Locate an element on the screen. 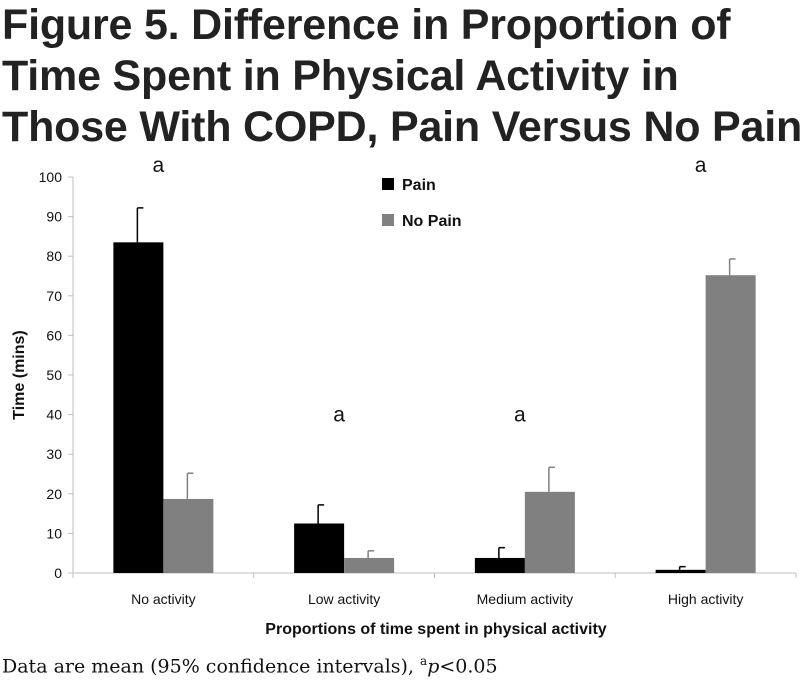 The image size is (800, 693). x-tick-label: Low activity is located at coordinates (344, 599).